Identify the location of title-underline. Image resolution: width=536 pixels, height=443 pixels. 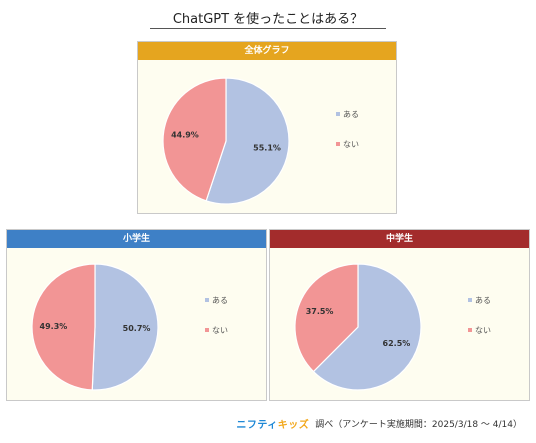
(268, 28).